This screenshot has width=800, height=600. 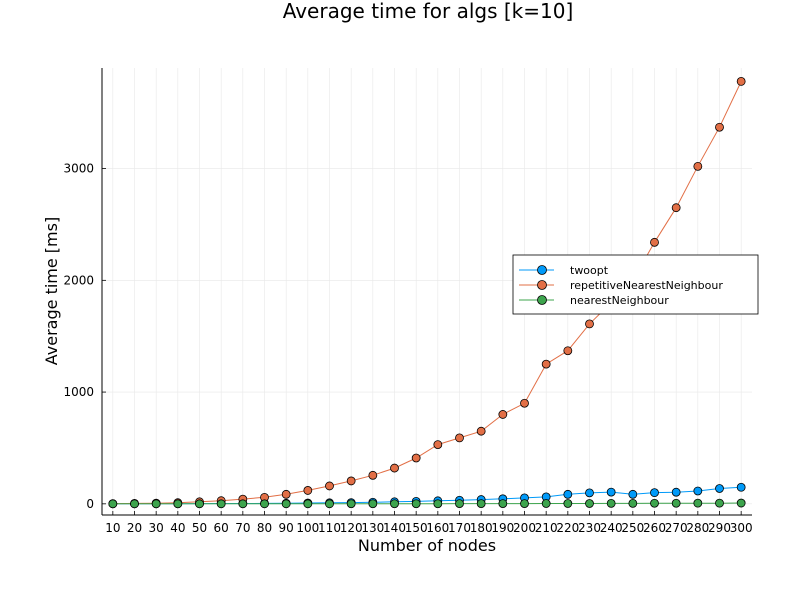 What do you see at coordinates (134, 528) in the screenshot?
I see `x-tick-label: 20` at bounding box center [134, 528].